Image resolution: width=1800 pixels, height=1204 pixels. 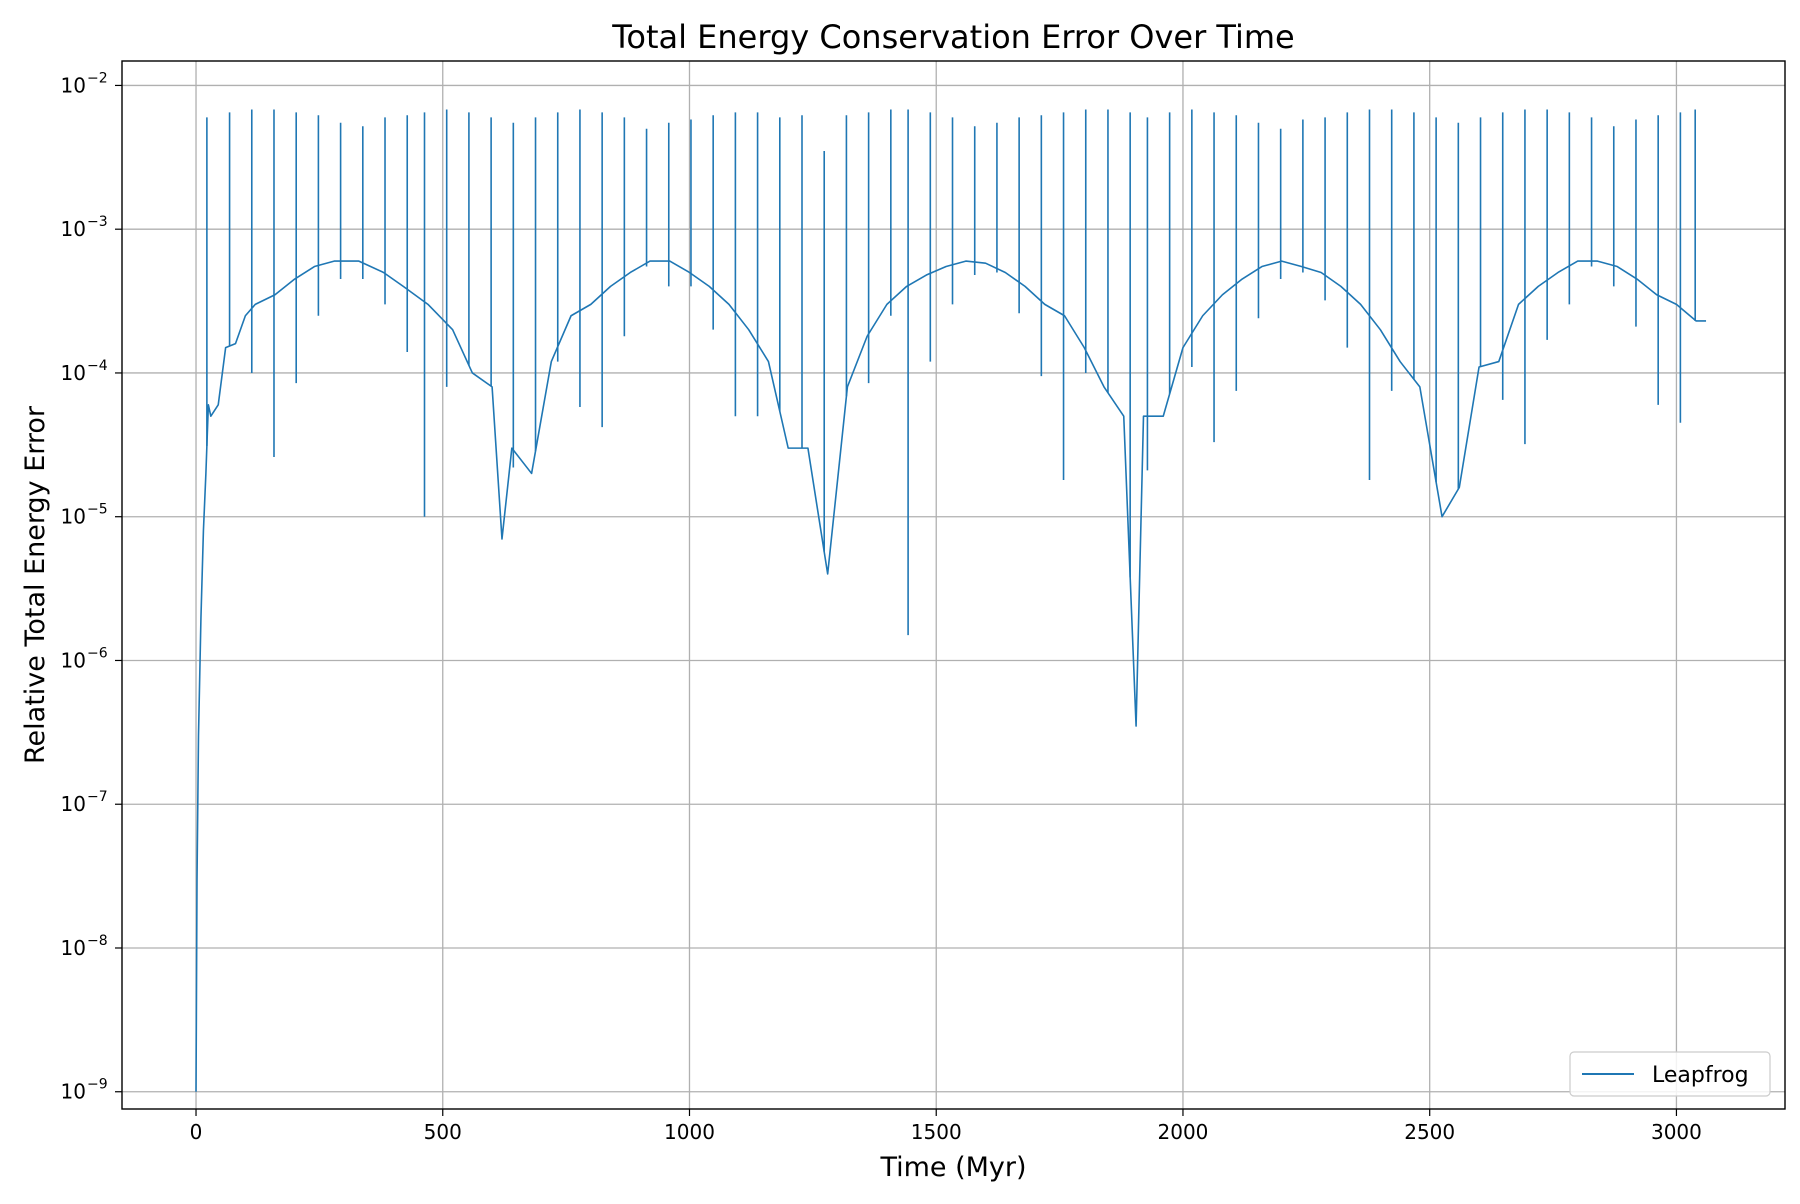 What do you see at coordinates (97, 78) in the screenshot?
I see `y-tick-exponent: −2` at bounding box center [97, 78].